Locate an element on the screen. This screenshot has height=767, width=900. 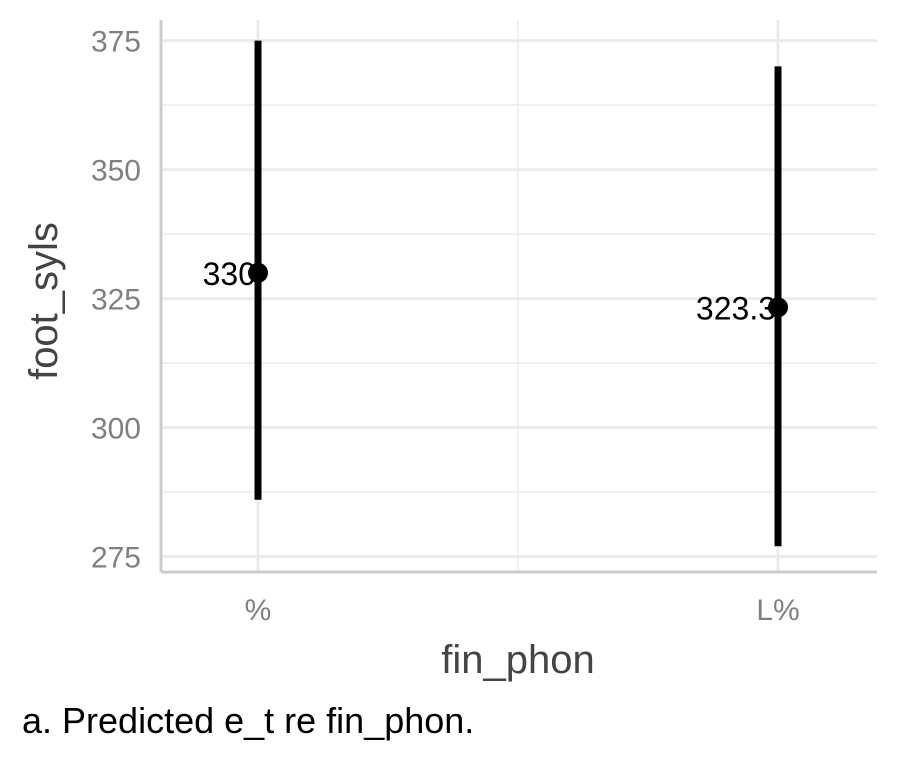
x-tick-label: % is located at coordinates (258, 610).